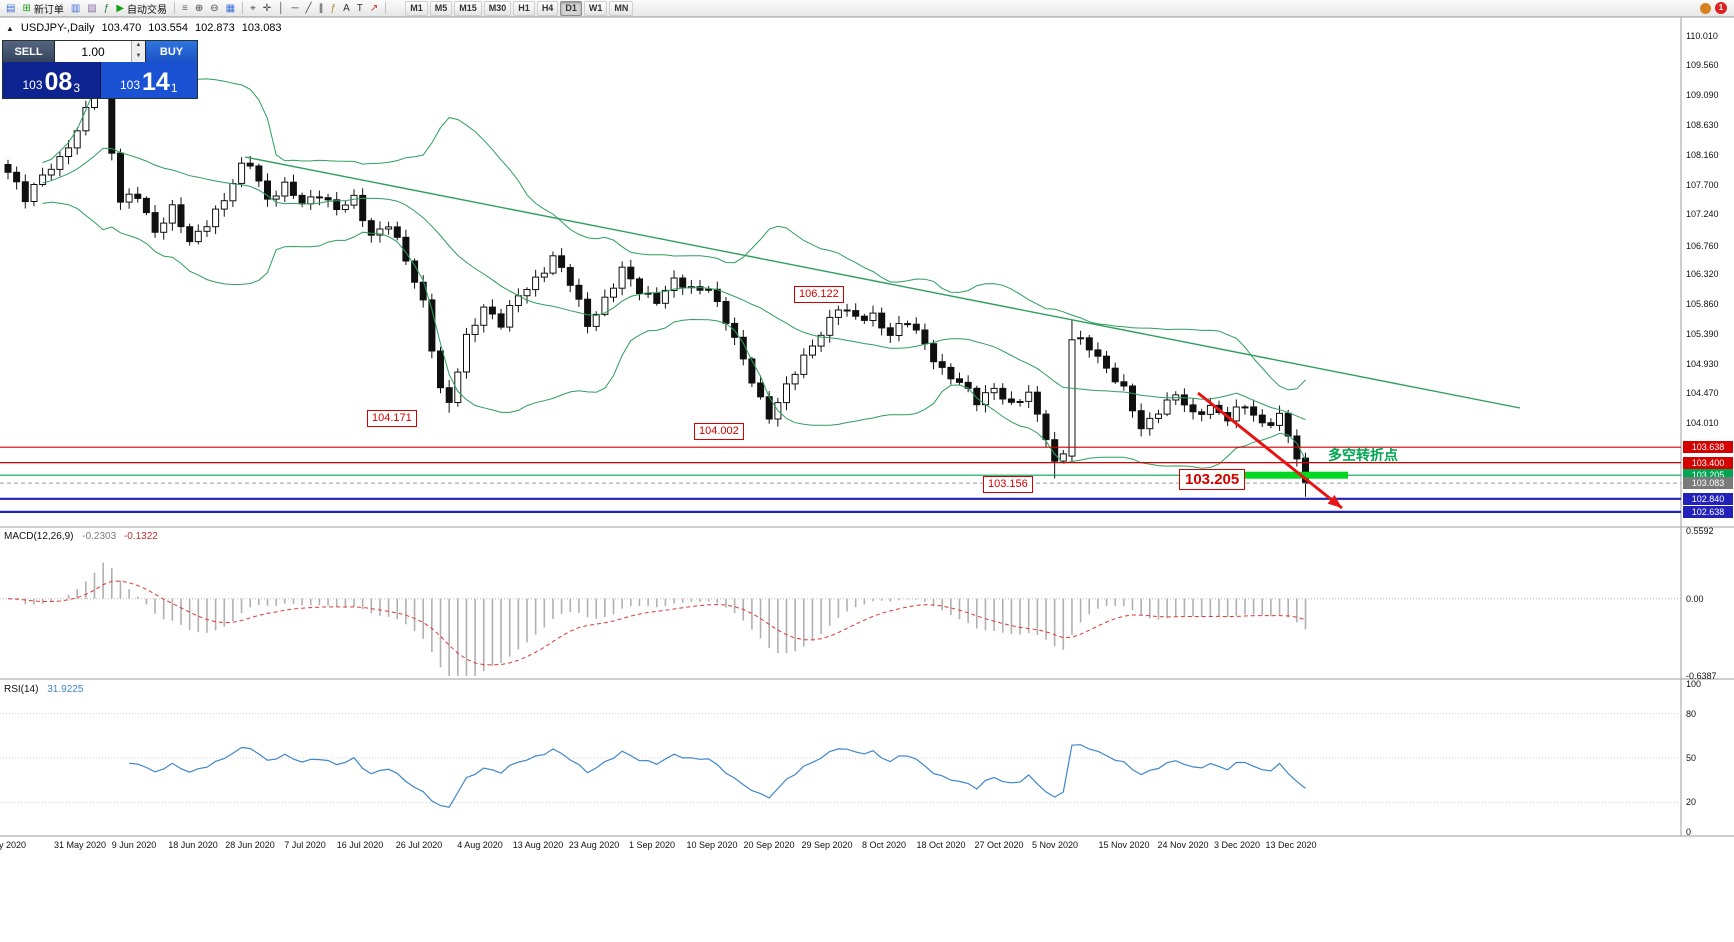 This screenshot has height=942, width=1734. I want to click on volume-up-icon: ▲, so click(138, 46).